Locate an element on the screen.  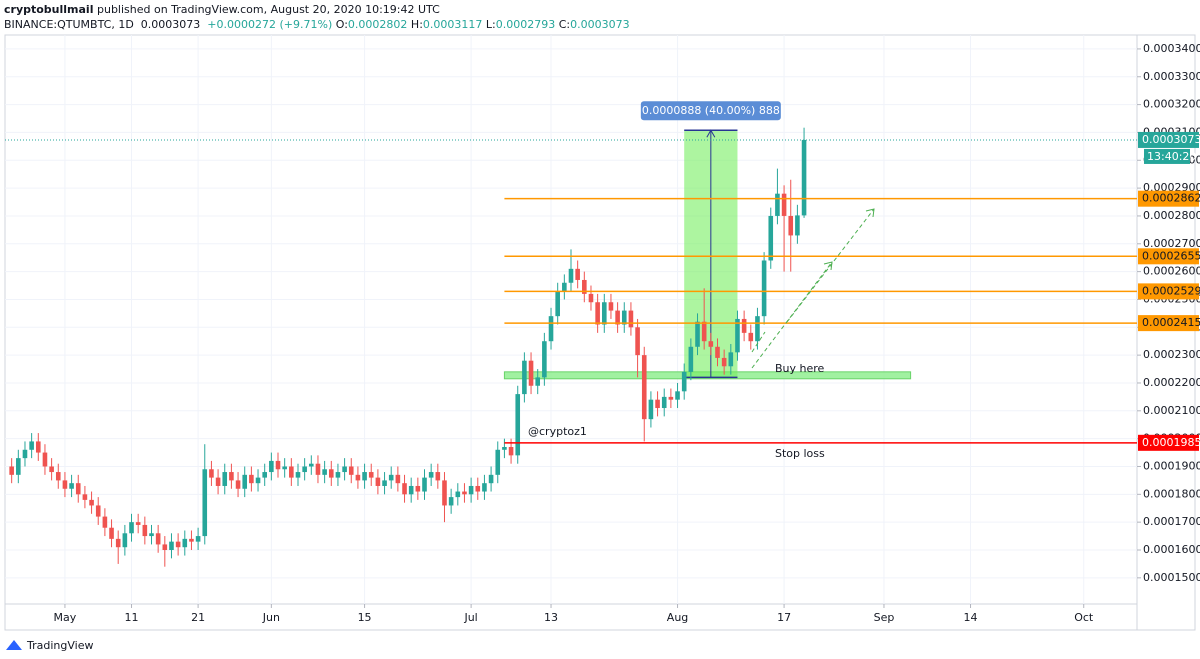
annotation: @cryptoz1 is located at coordinates (557, 431).